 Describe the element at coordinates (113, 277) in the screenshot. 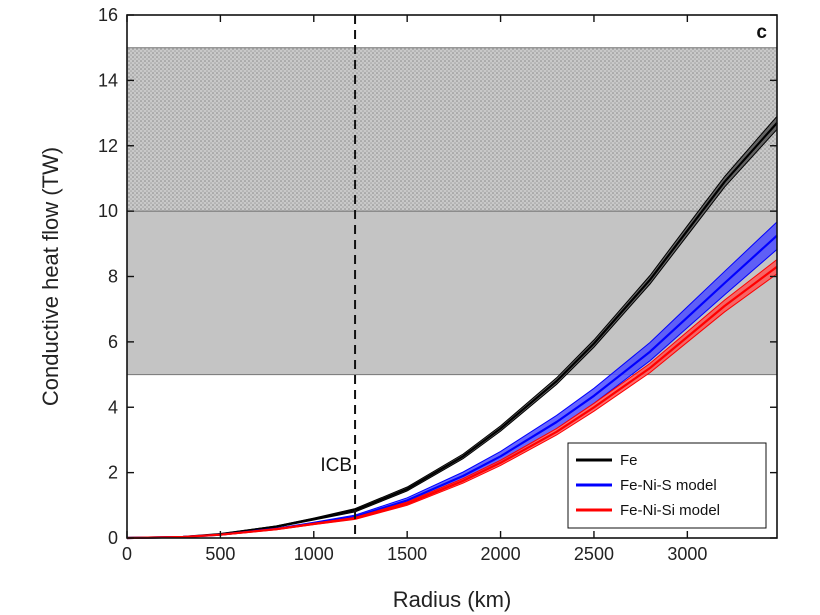

I see `y-tick-label: 8` at that location.